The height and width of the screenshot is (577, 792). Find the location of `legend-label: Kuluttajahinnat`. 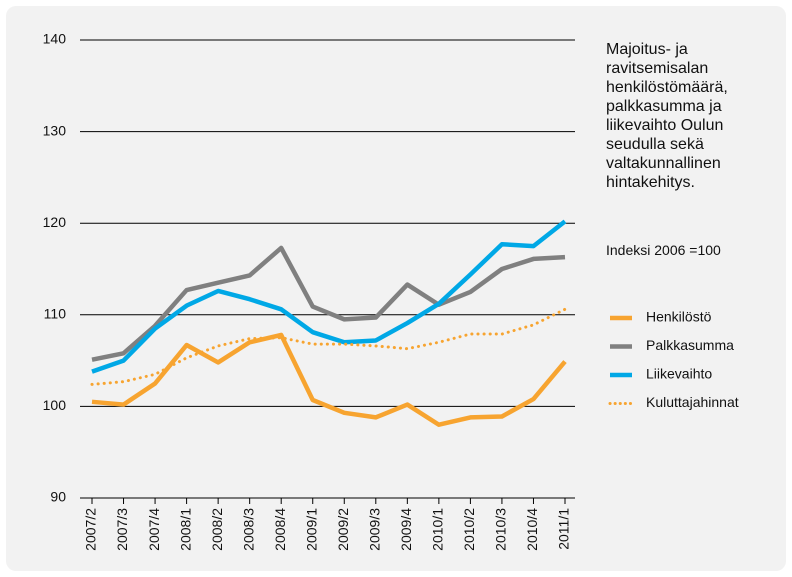

legend-label: Kuluttajahinnat is located at coordinates (692, 402).